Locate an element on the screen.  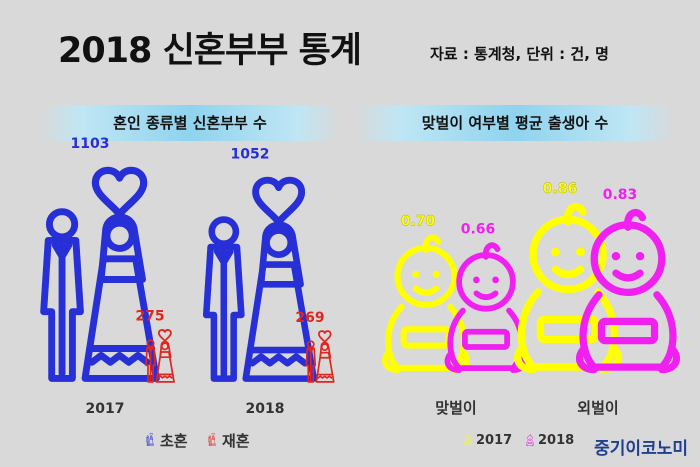
couple-icon-재혼-2018 is located at coordinates (320, 356).